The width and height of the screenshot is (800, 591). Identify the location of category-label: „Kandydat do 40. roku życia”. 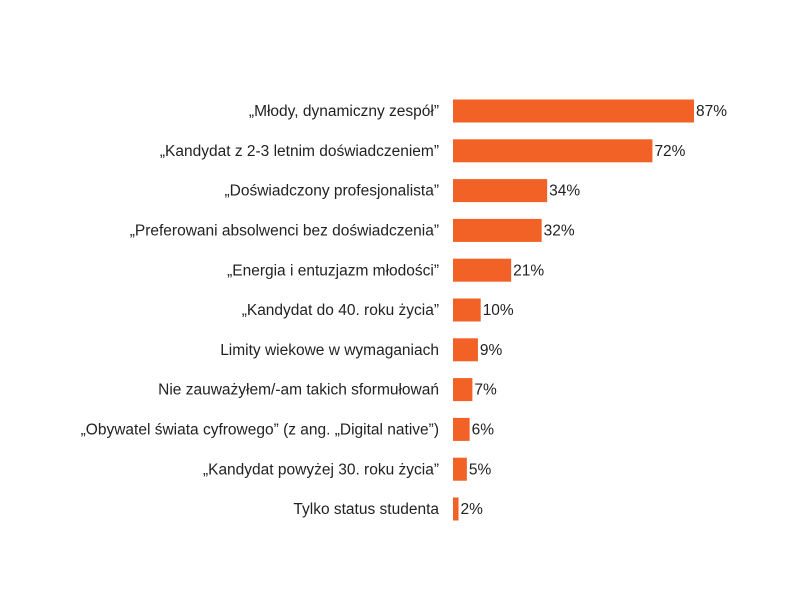
(340, 310).